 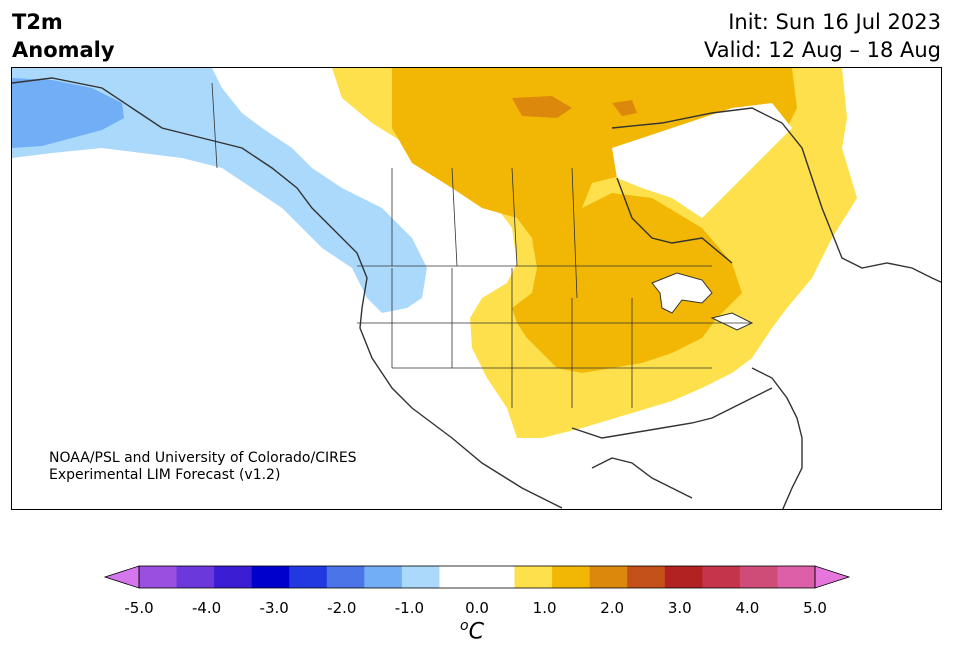 I want to click on colorbar-tick-label: 1.0, so click(x=544, y=608).